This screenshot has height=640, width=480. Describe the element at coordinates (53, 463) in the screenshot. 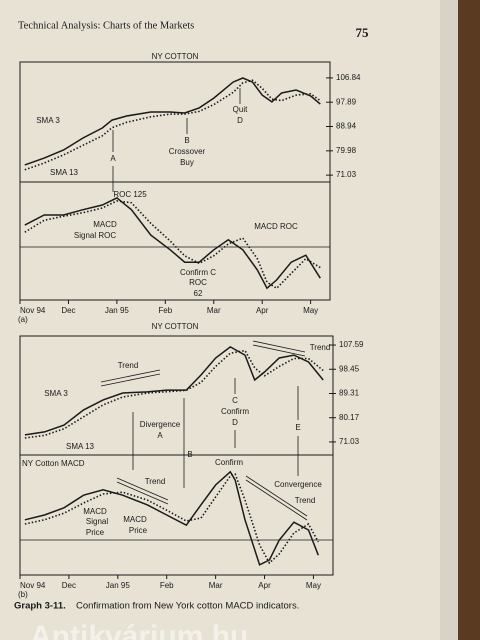

I see `chart-title: NY Cotton MACD` at that location.